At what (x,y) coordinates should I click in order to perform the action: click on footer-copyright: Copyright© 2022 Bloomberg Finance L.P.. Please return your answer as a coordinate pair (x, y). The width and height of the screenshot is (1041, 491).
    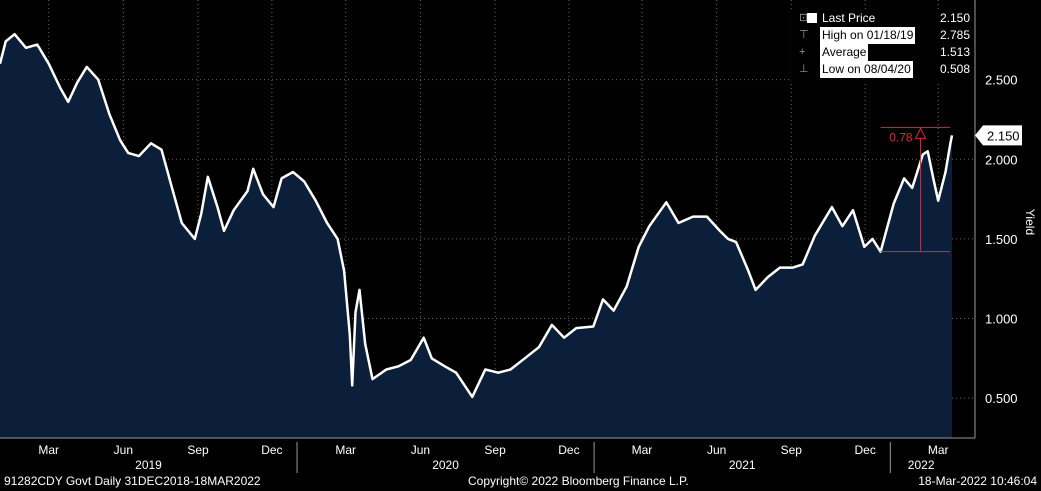
    Looking at the image, I should click on (578, 481).